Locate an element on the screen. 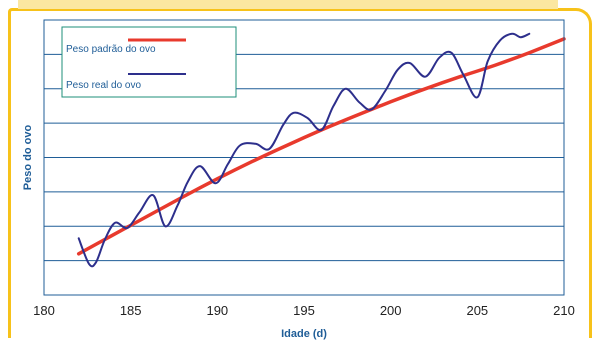  x-tick-labels: 180 185 190 195 200 205 210 is located at coordinates (304, 310).